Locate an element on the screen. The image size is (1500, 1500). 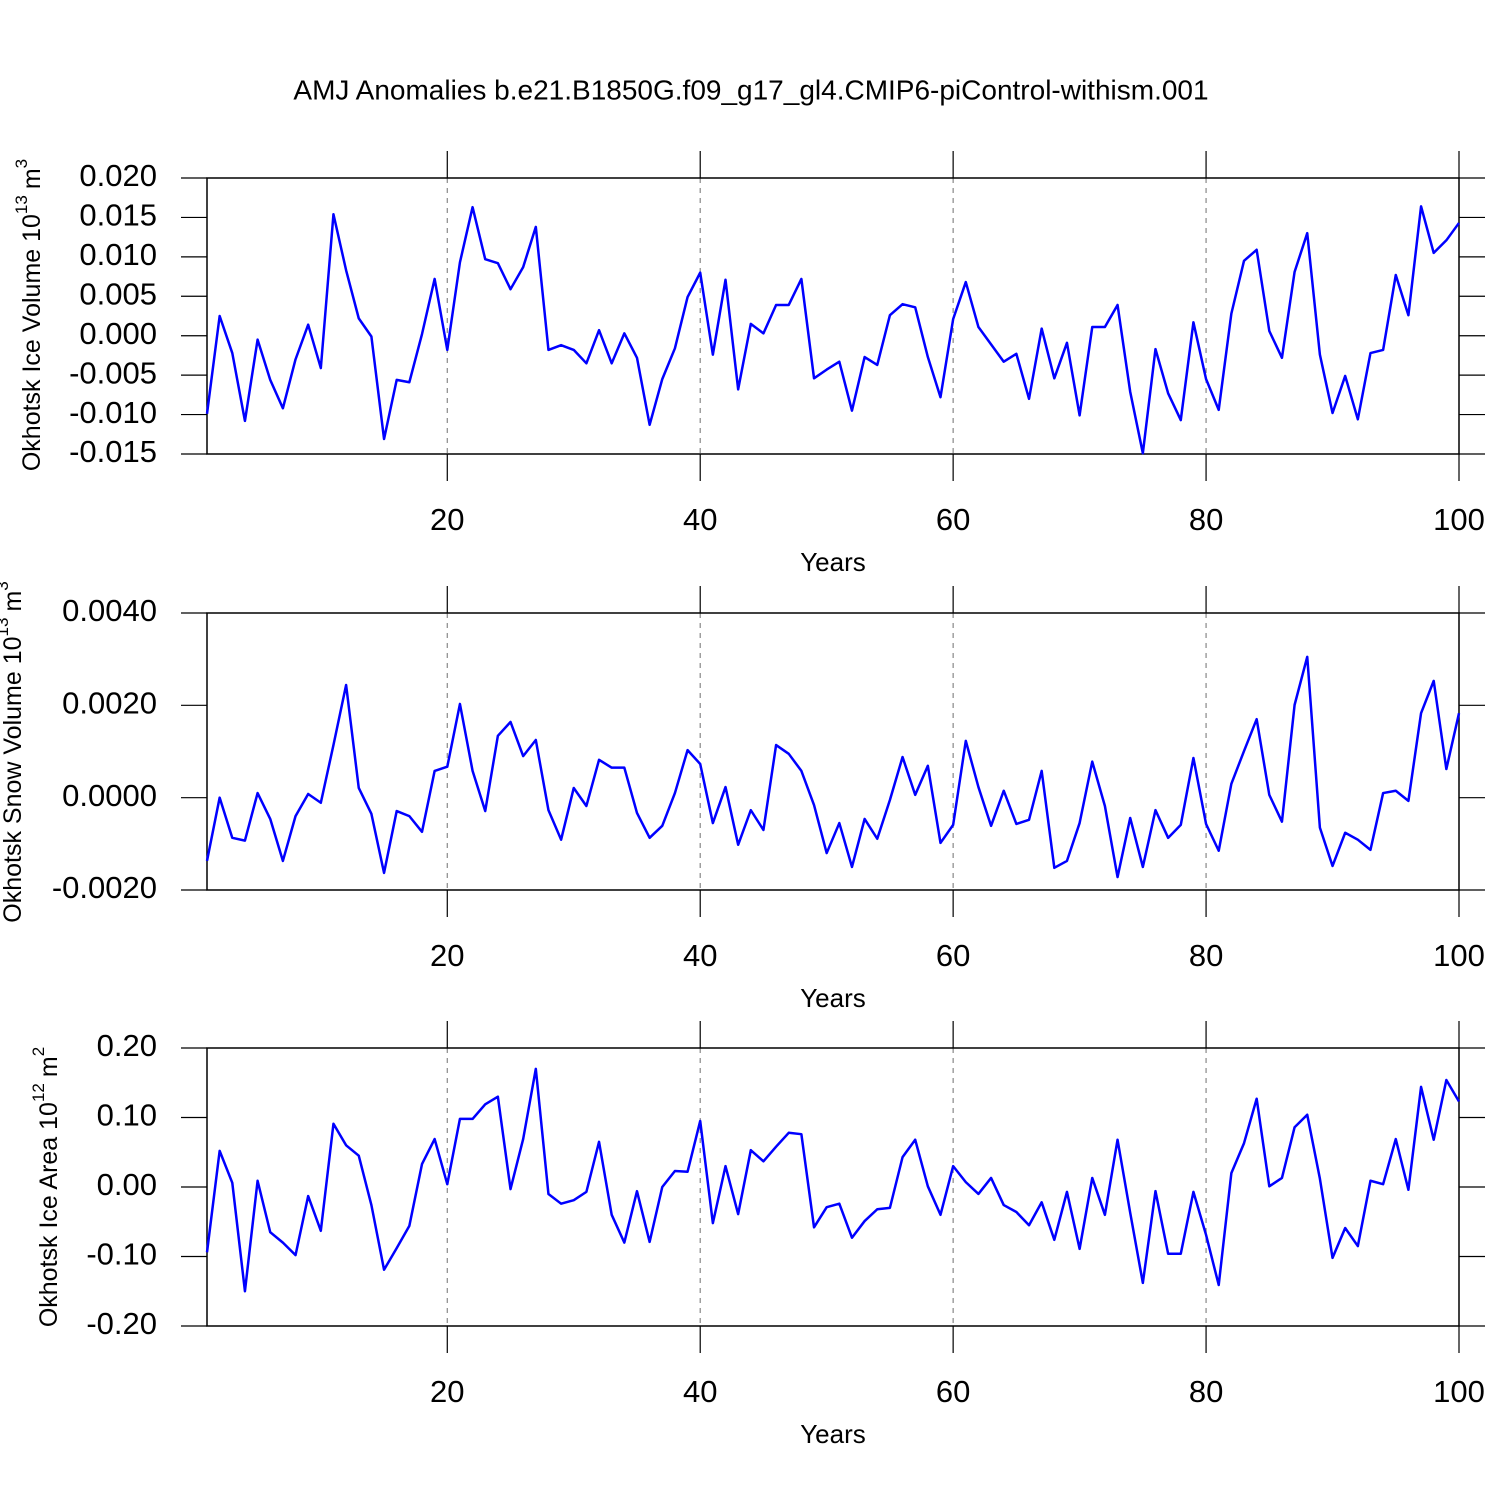
y-tick-label: 0.015 is located at coordinates (118, 215).